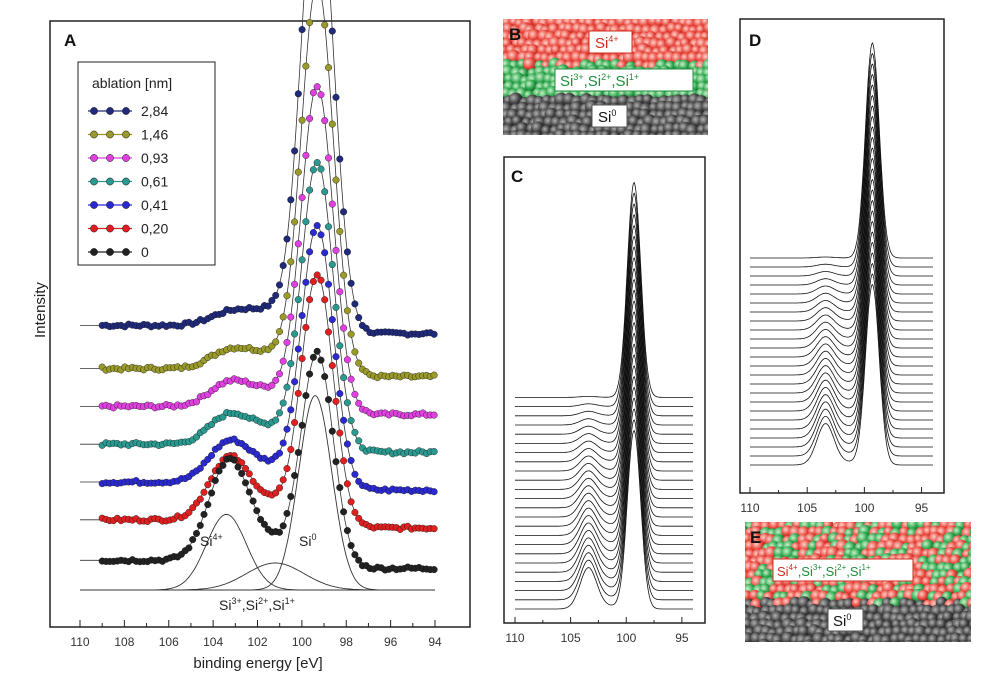  I want to click on panel-c-frame, so click(604, 390).